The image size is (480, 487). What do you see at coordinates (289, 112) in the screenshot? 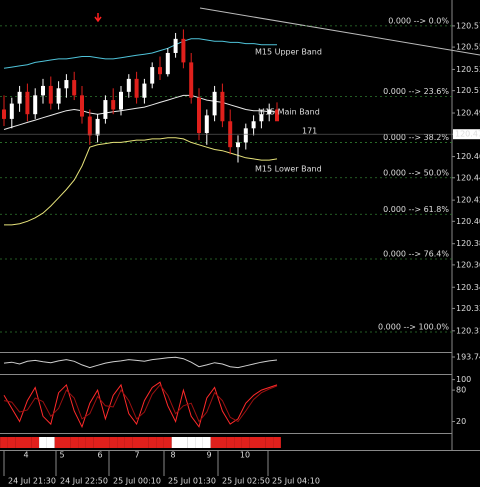
I see `band-label: M15 Main Band` at bounding box center [289, 112].